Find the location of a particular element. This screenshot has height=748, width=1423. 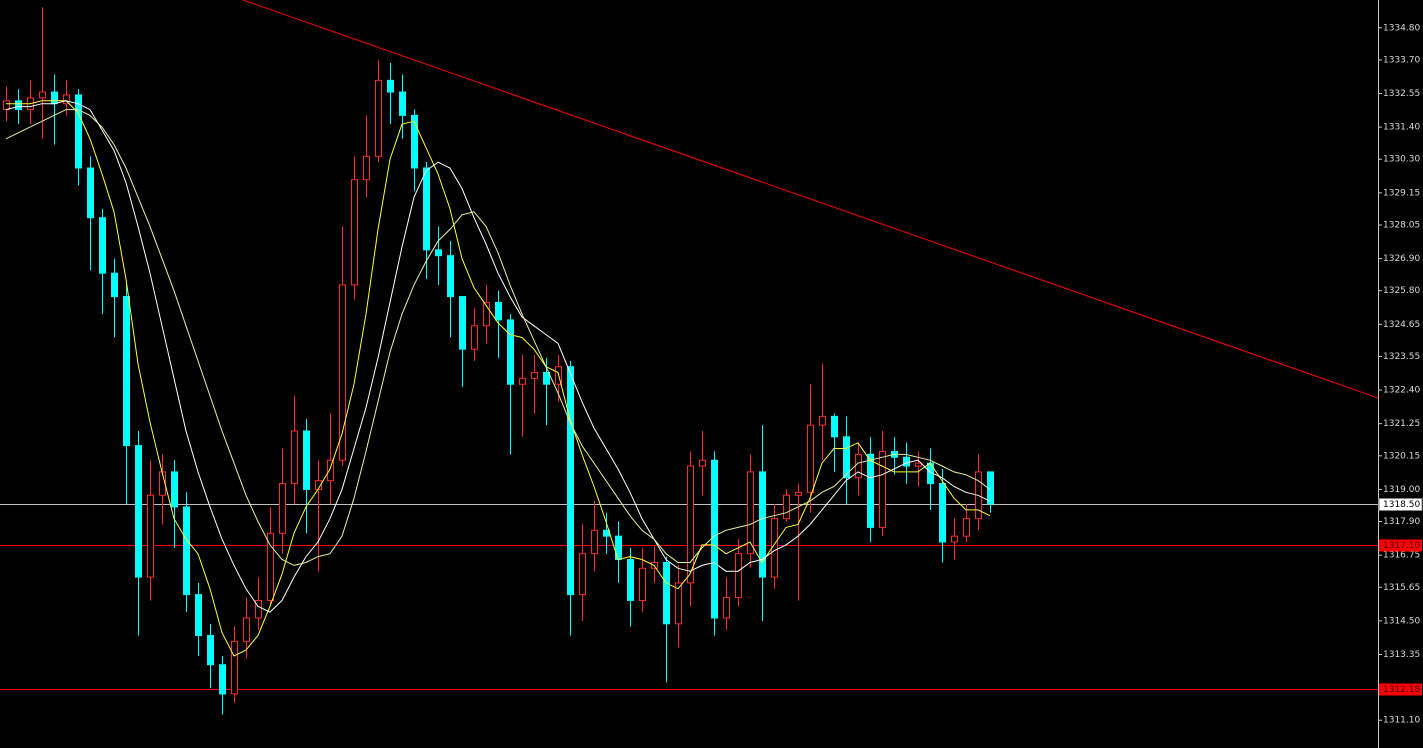

price-label: 1312.18 is located at coordinates (1401, 690).